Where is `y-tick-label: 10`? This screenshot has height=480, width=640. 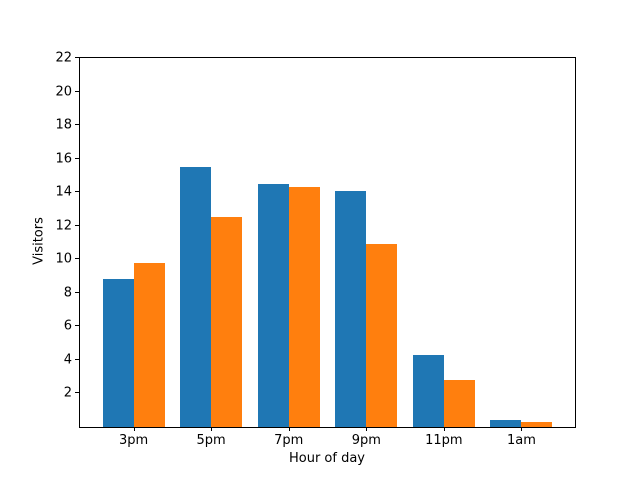 y-tick-label: 10 is located at coordinates (63, 259).